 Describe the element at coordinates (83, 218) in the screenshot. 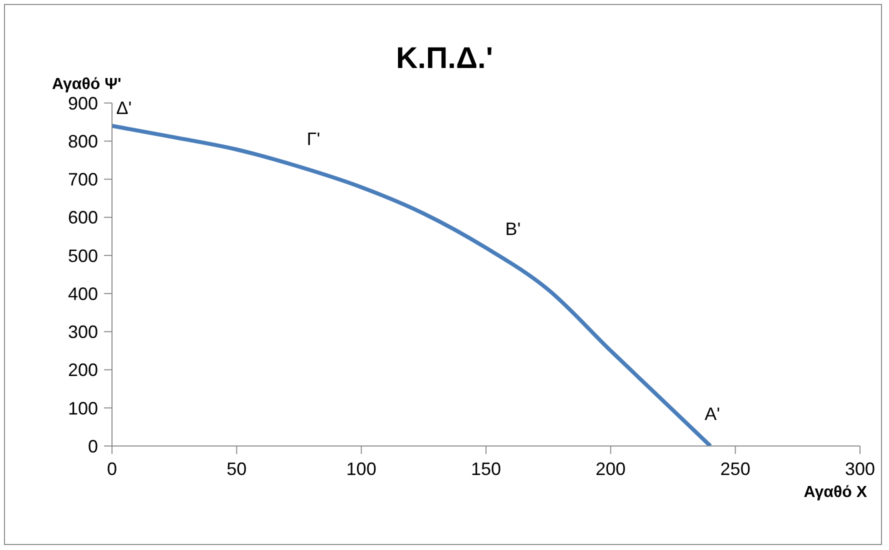

I see `y-tick-label: 600` at that location.